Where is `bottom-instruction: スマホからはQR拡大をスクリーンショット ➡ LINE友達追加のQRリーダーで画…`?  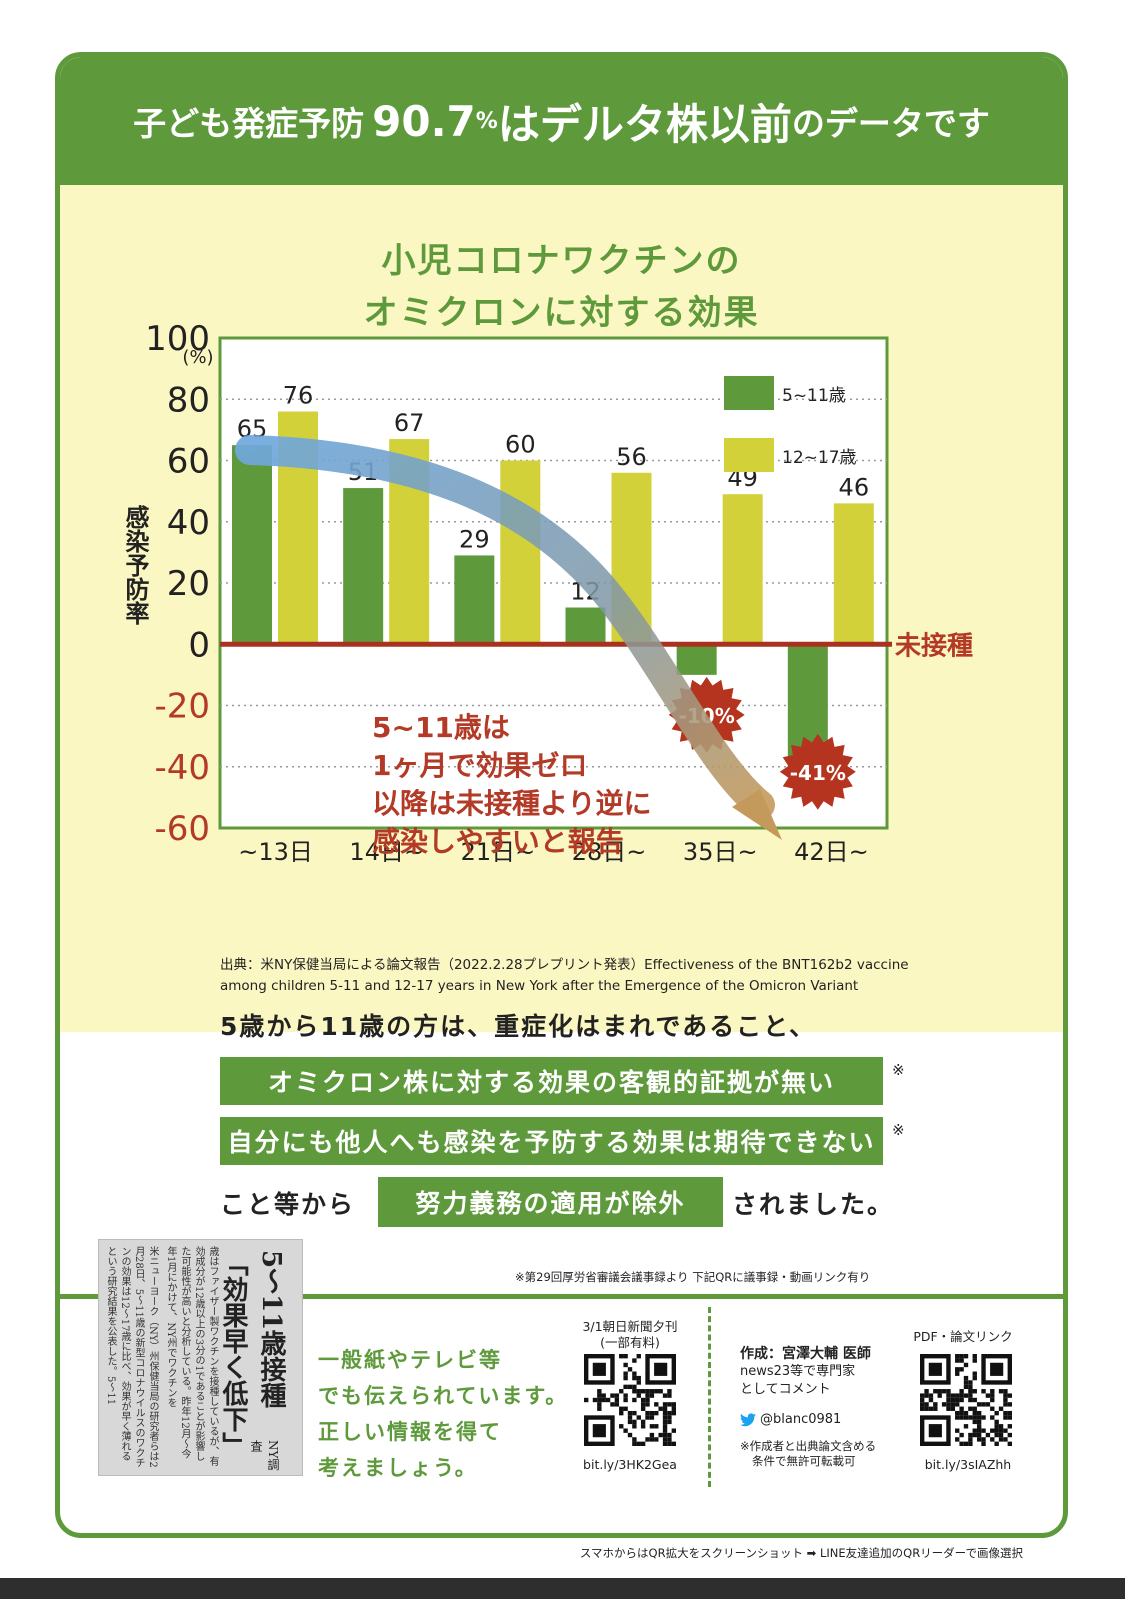 bottom-instruction: スマホからはQR拡大をスクリーンショット ➡ LINE友達追加のQRリーダーで画… is located at coordinates (801, 1553).